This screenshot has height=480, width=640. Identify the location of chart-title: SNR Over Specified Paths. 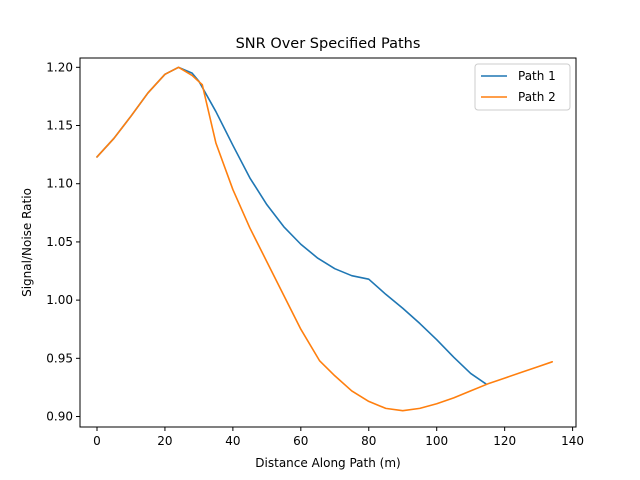
(328, 44).